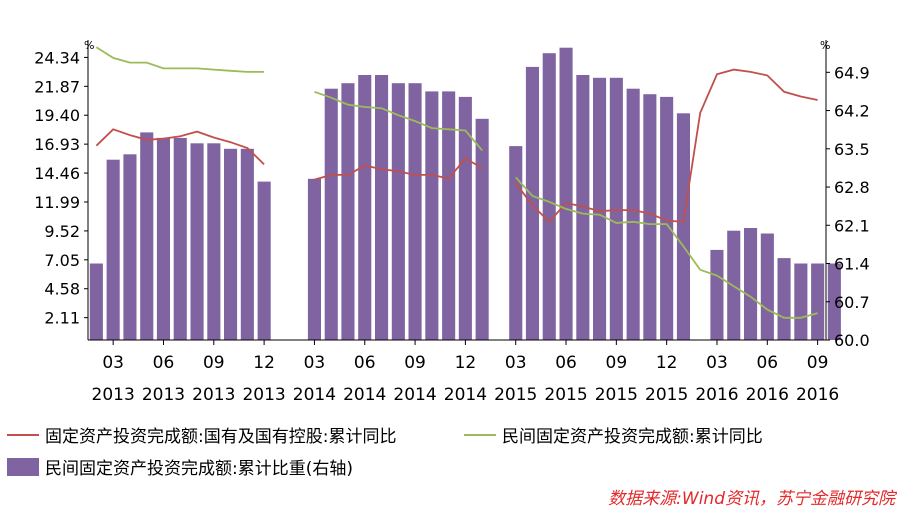 The image size is (917, 515). Describe the element at coordinates (852, 111) in the screenshot. I see `right-tick-label: 64.2` at that location.